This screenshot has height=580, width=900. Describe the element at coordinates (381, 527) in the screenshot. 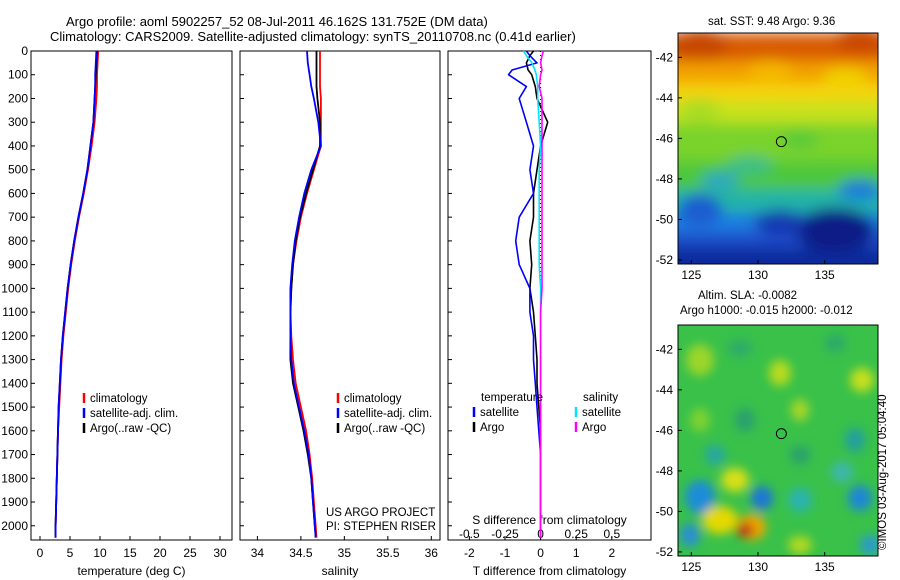

I see `salinity-annotation-2: PI: STEPHEN RISER` at that location.